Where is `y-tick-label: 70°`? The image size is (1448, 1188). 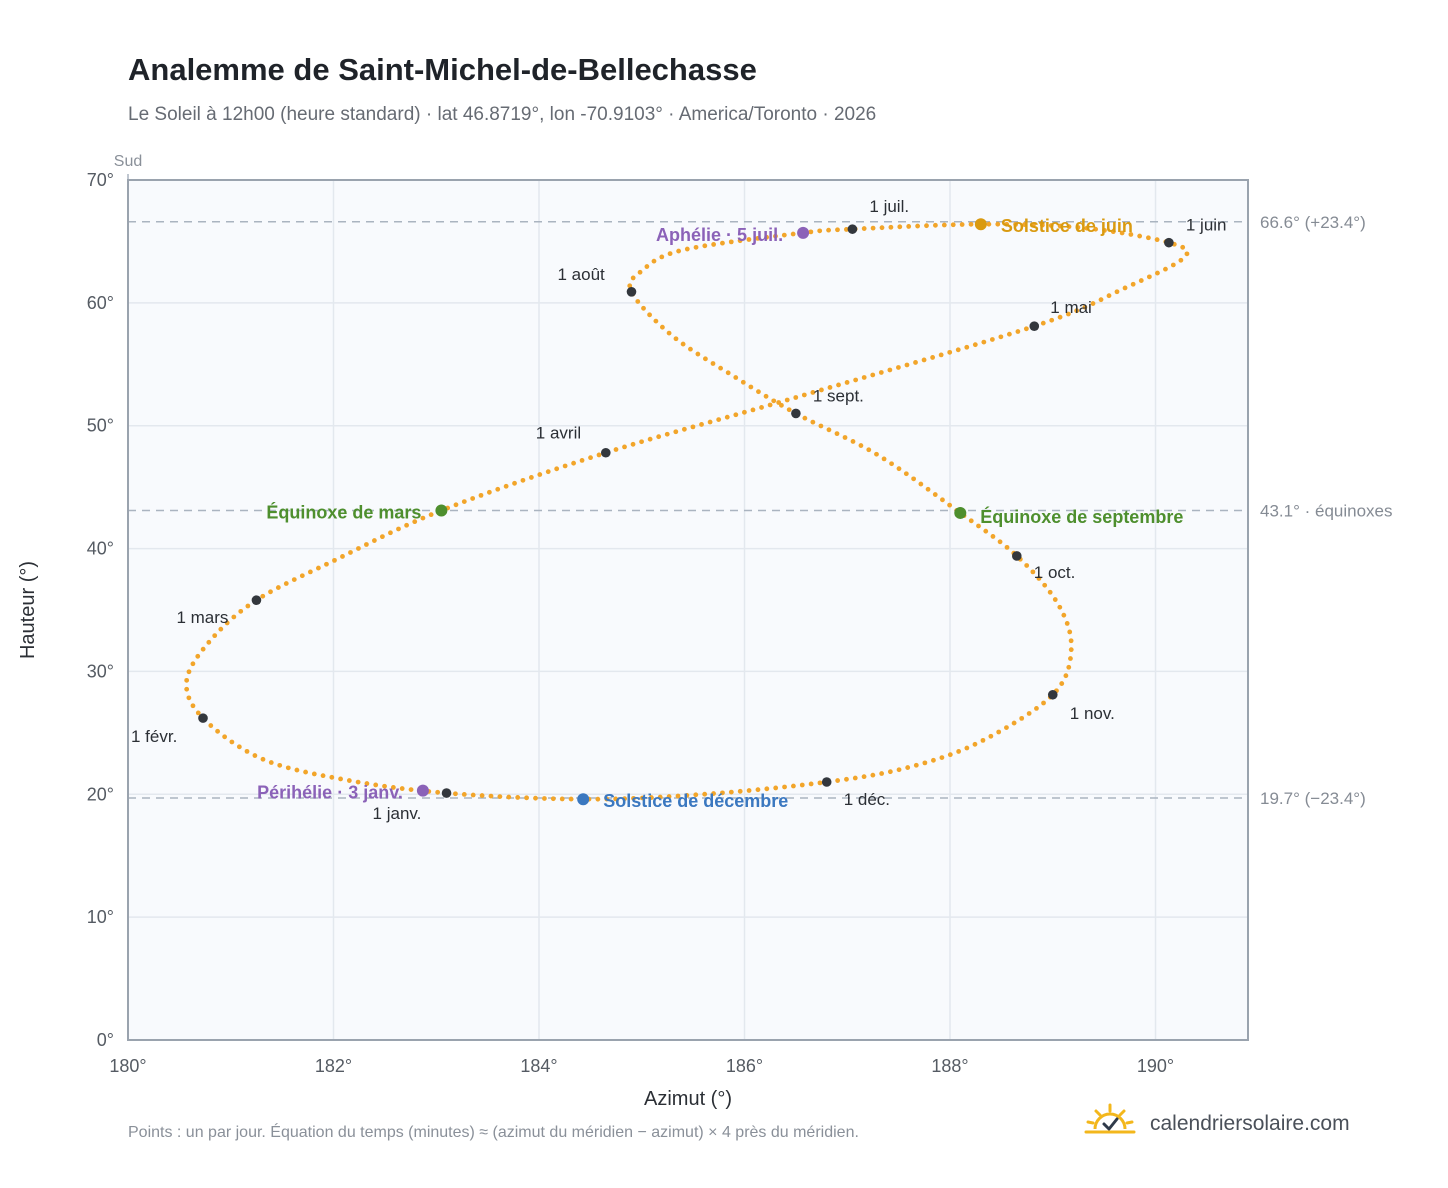
y-tick-label: 70° is located at coordinates (100, 180).